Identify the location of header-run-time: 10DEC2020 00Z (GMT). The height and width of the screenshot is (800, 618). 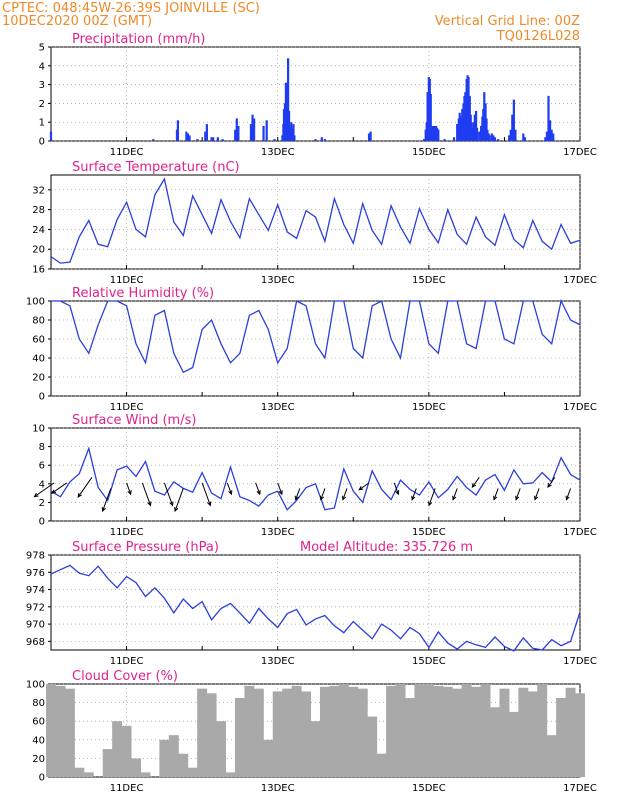
(77, 21).